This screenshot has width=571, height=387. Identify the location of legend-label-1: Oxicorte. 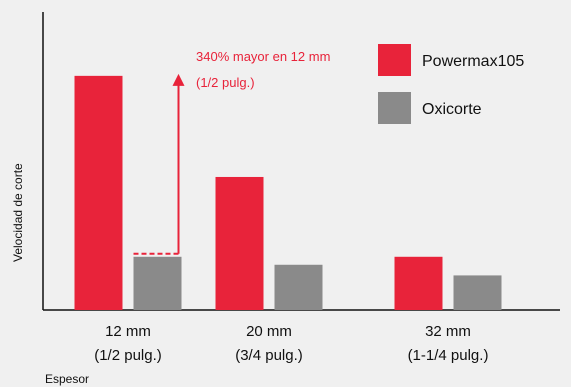
(452, 109).